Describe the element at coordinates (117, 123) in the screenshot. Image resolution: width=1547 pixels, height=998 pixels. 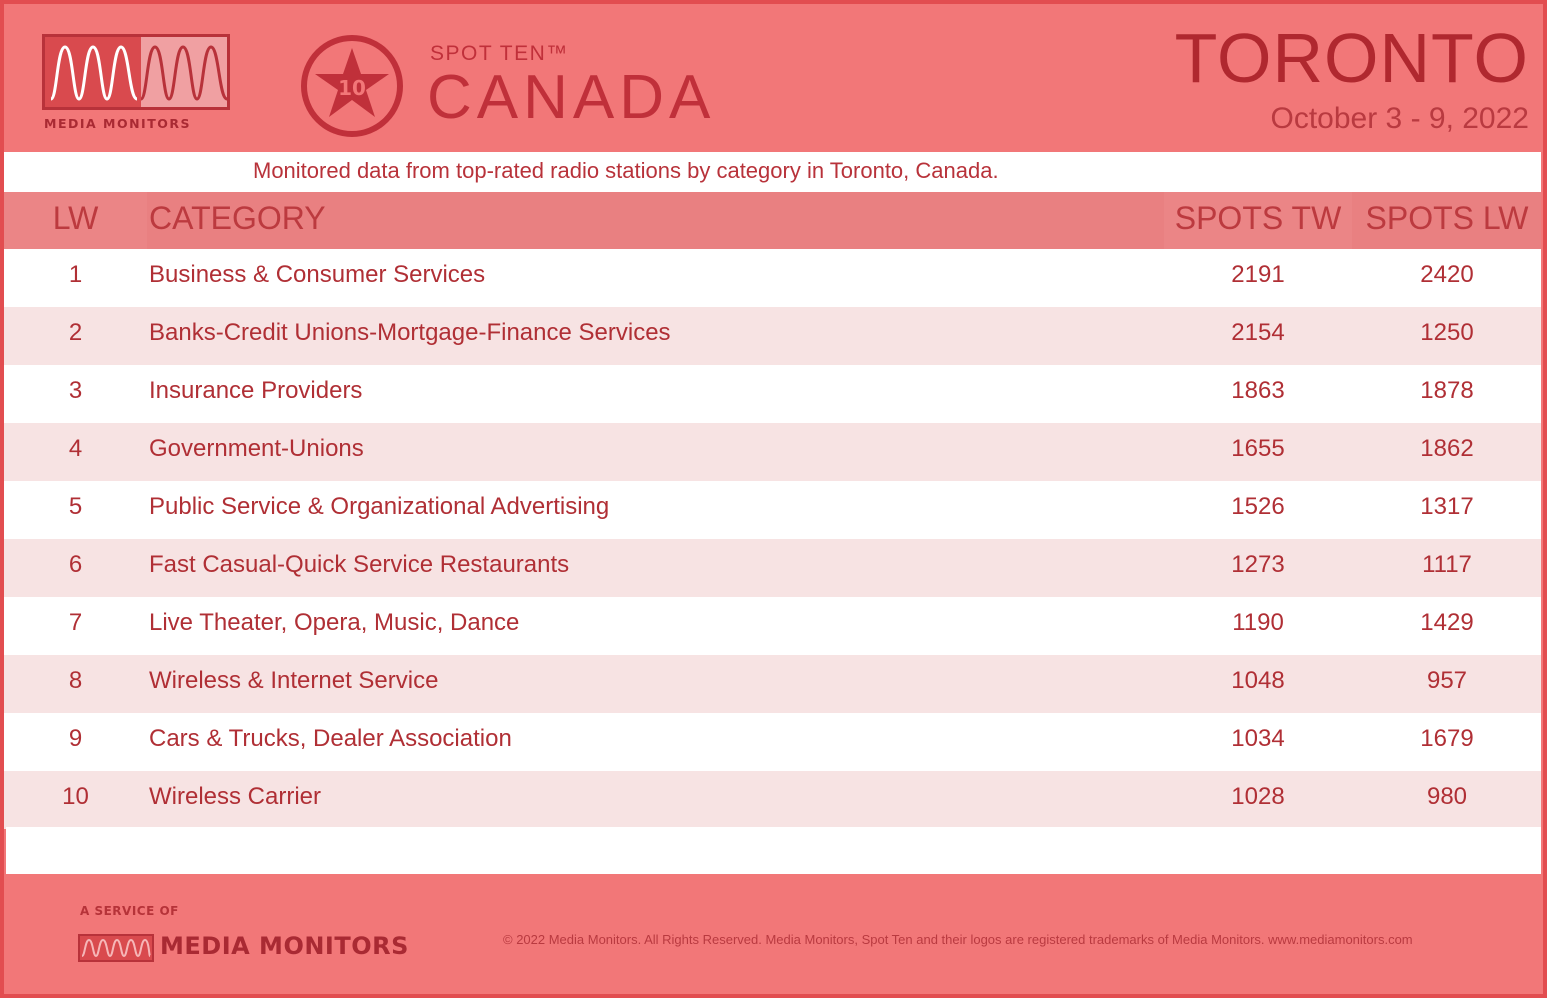
I see `logo-text: MEDIA MONITORS` at that location.